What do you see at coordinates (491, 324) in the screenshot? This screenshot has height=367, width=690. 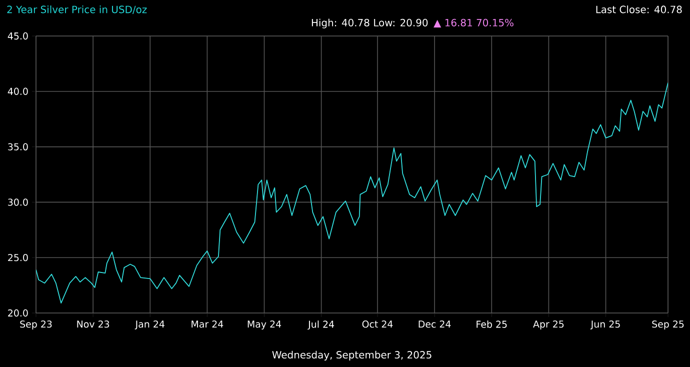 I see `x-tick-label: Feb 25` at bounding box center [491, 324].